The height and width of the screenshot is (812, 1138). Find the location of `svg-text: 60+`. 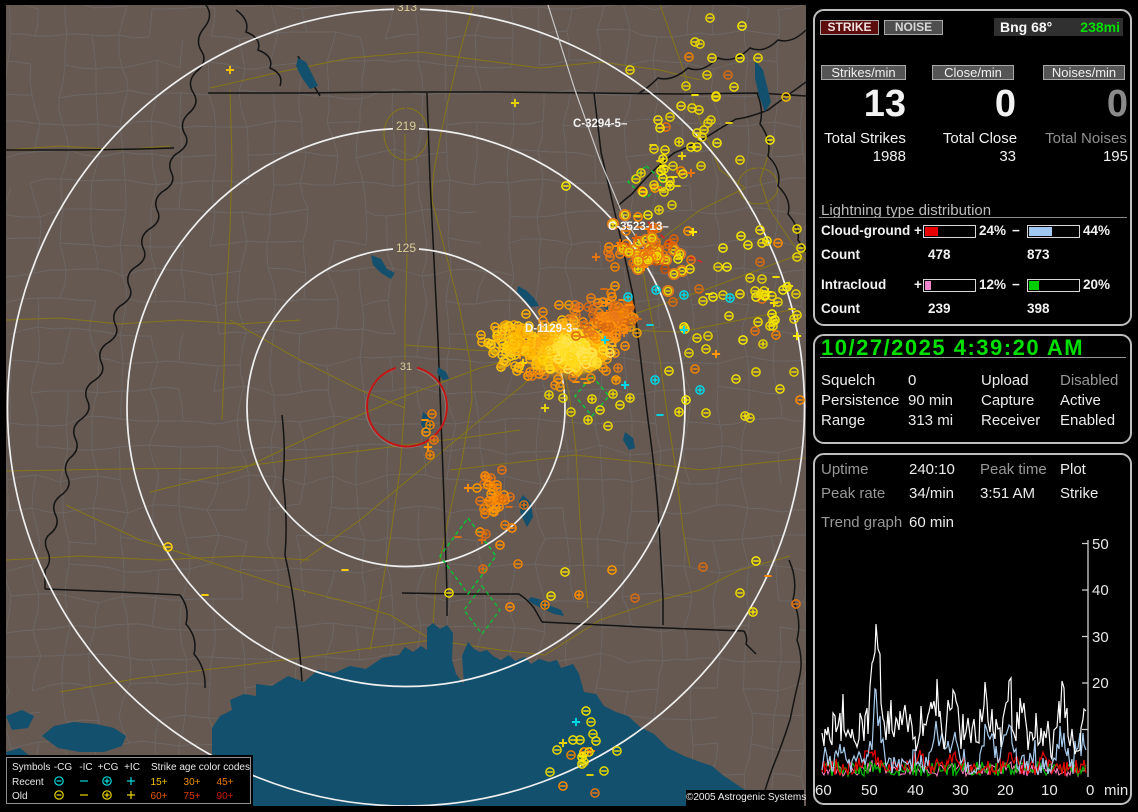

svg-text: 60+ is located at coordinates (159, 796).